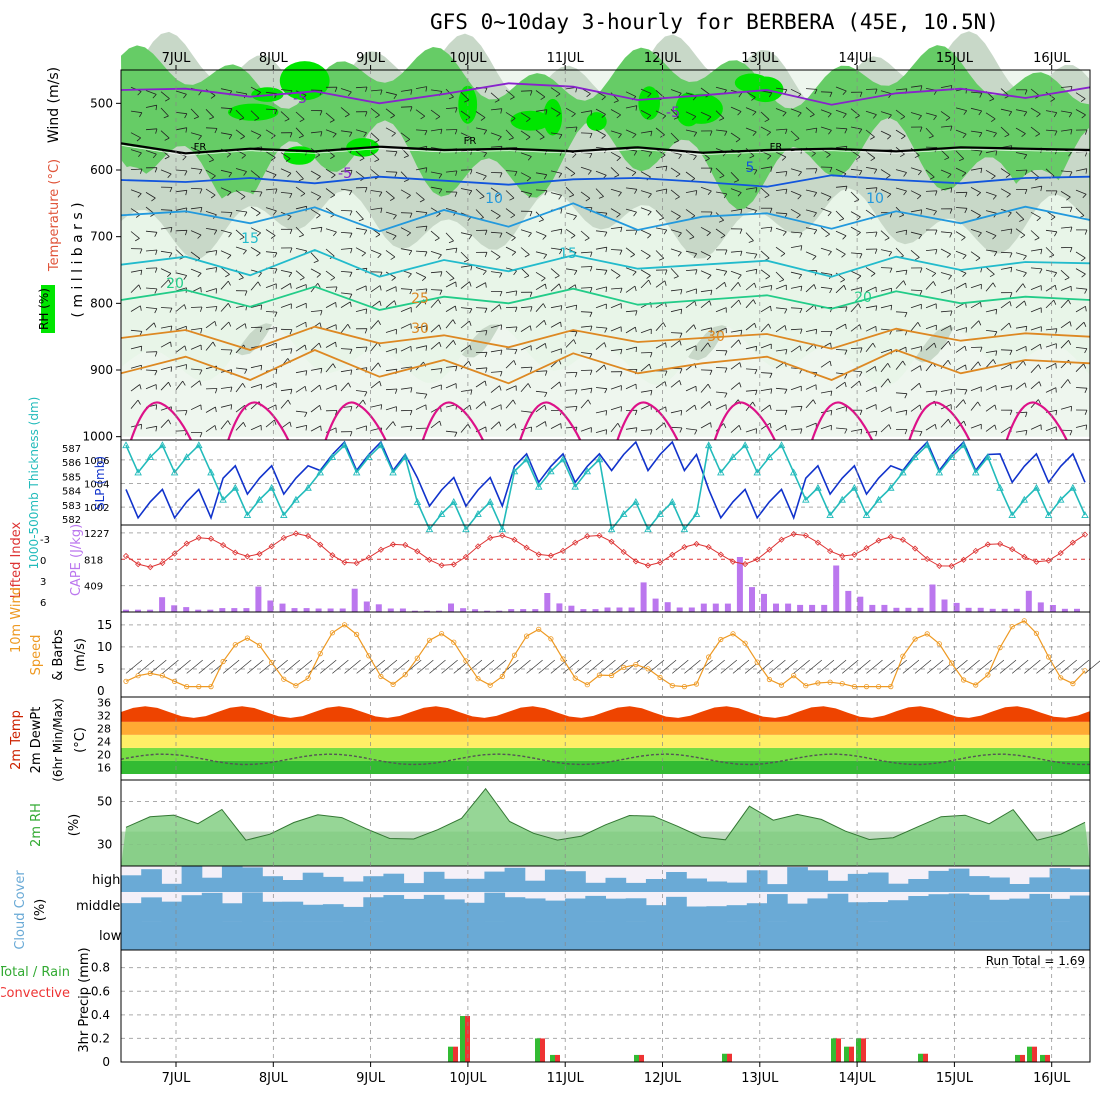 Image resolution: width=1100 pixels, height=1100 pixels. Describe the element at coordinates (71, 463) in the screenshot. I see `thickness-tick: 586` at that location.